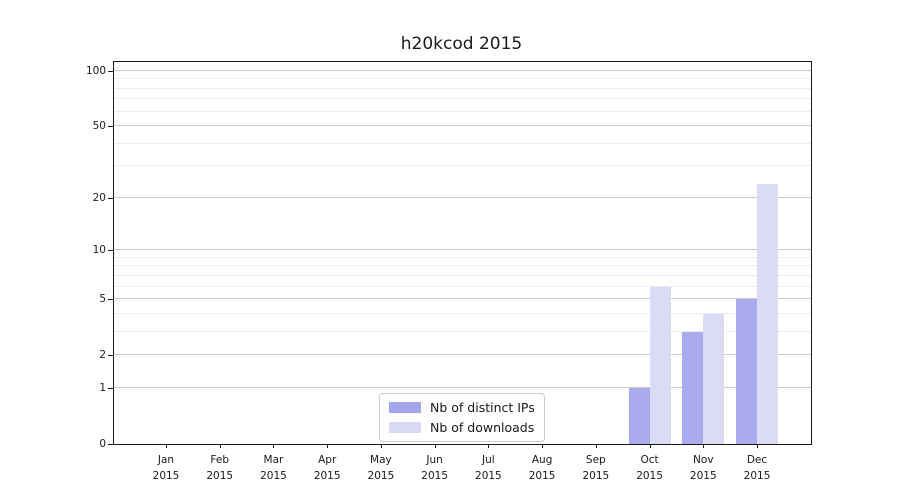 The height and width of the screenshot is (500, 900). What do you see at coordinates (434, 468) in the screenshot?
I see `x-axis-tick-label: Jun 2015` at bounding box center [434, 468].